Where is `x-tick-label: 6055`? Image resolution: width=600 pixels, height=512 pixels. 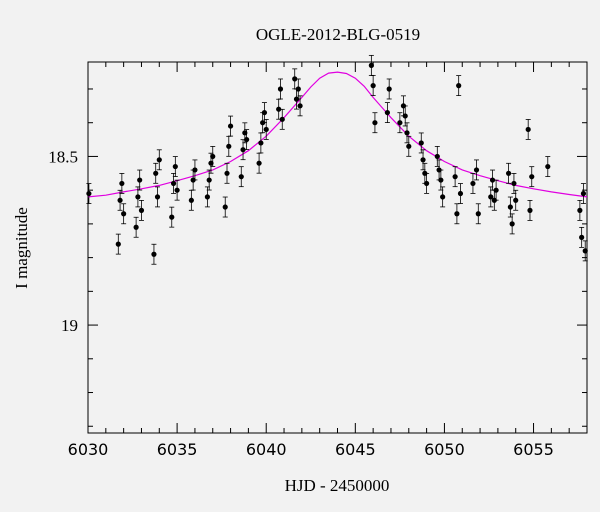 x-tick-label: 6055 is located at coordinates (533, 449).